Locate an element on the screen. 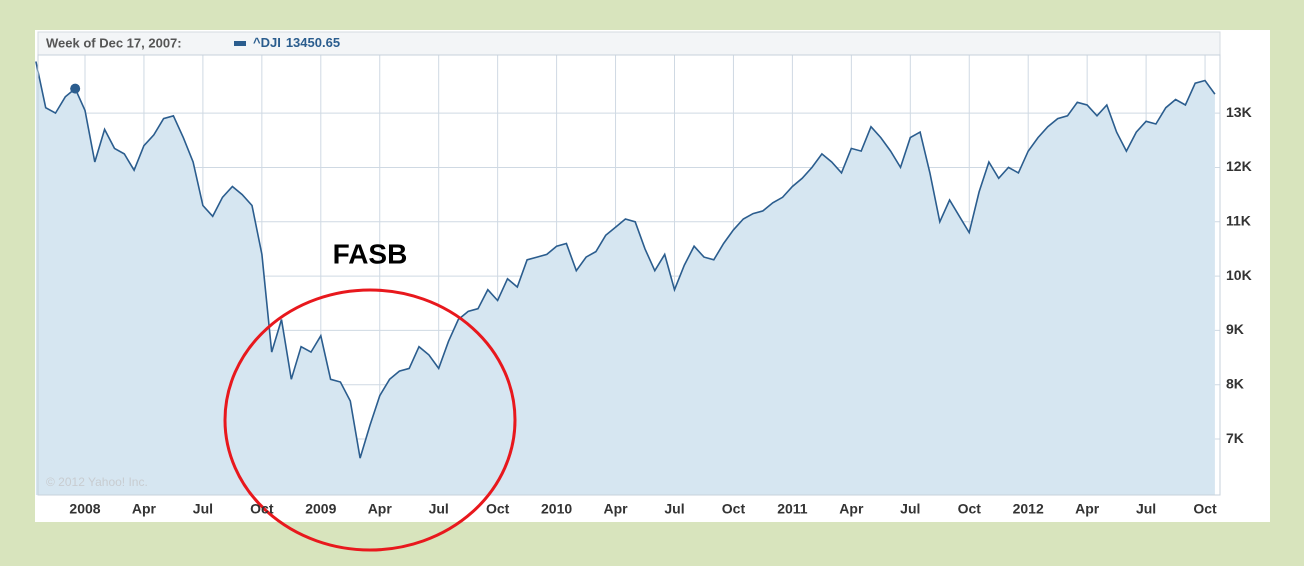 The width and height of the screenshot is (1304, 566). x-tick-label: 2010 is located at coordinates (556, 509).